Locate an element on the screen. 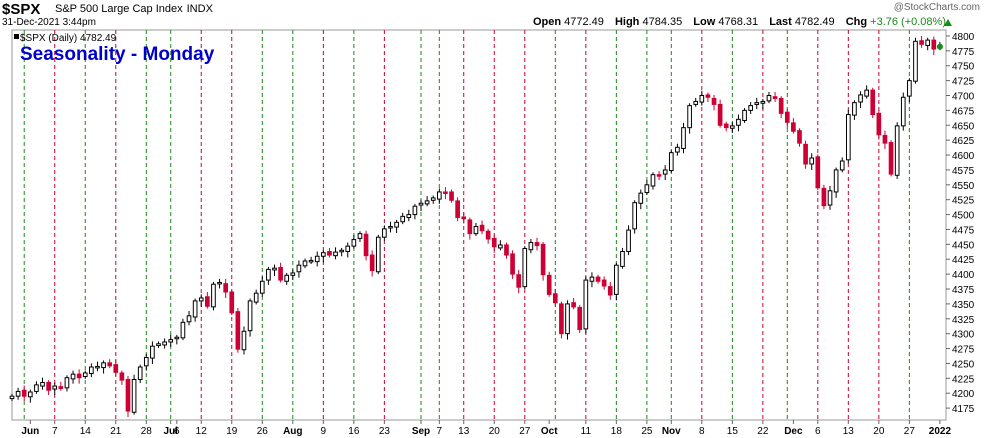 Image resolution: width=990 pixels, height=438 pixels. x-tick-label: 7 is located at coordinates (440, 431).